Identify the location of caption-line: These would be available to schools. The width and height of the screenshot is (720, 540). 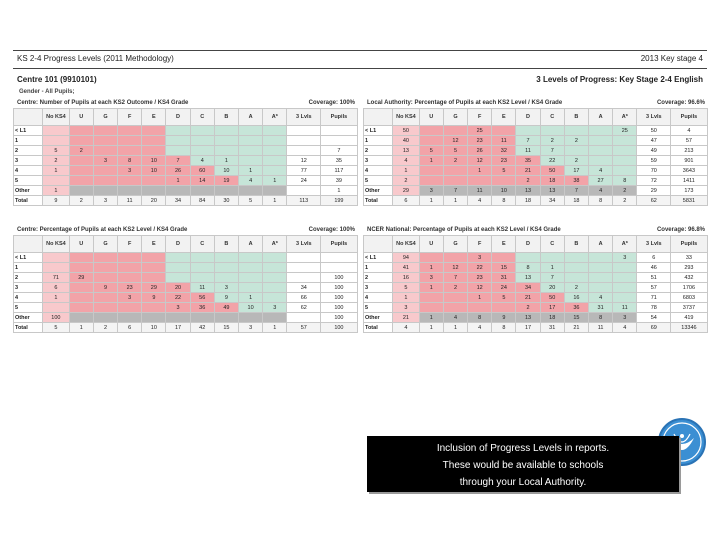
(523, 465).